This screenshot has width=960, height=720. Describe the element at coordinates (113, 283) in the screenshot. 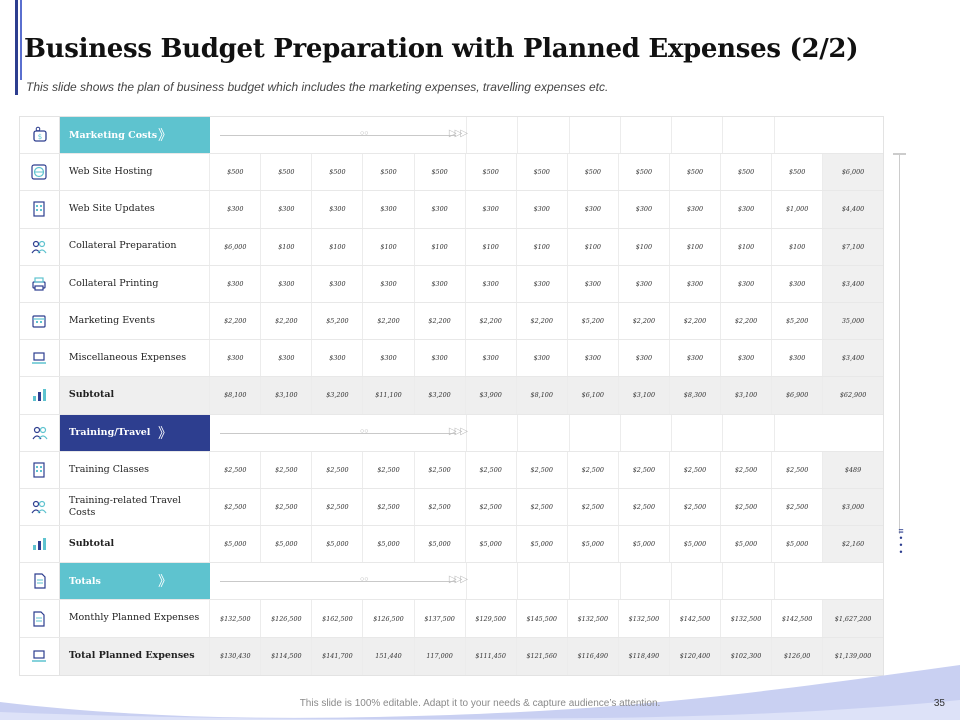

I see `row-label: Collateral Printing` at that location.